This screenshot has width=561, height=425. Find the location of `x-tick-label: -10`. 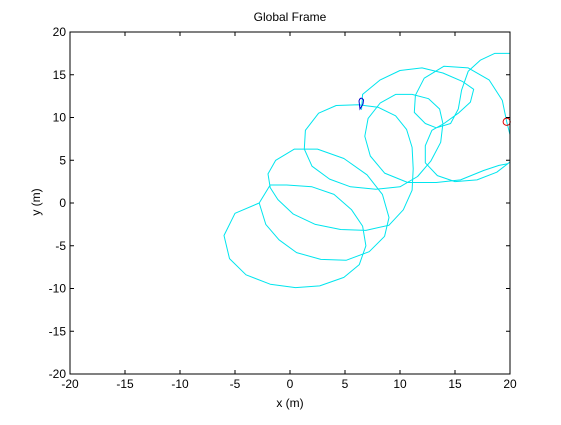

x-tick-label: -10 is located at coordinates (180, 384).